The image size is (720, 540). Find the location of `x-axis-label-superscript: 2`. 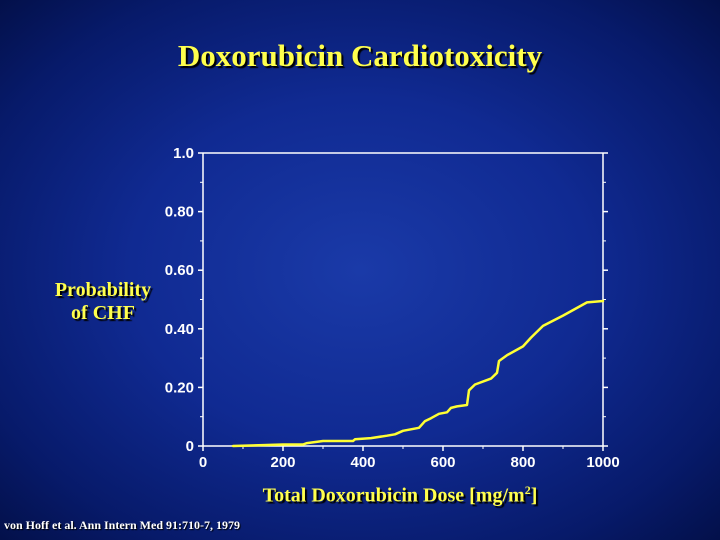

x-axis-label-superscript: 2 is located at coordinates (527, 490).